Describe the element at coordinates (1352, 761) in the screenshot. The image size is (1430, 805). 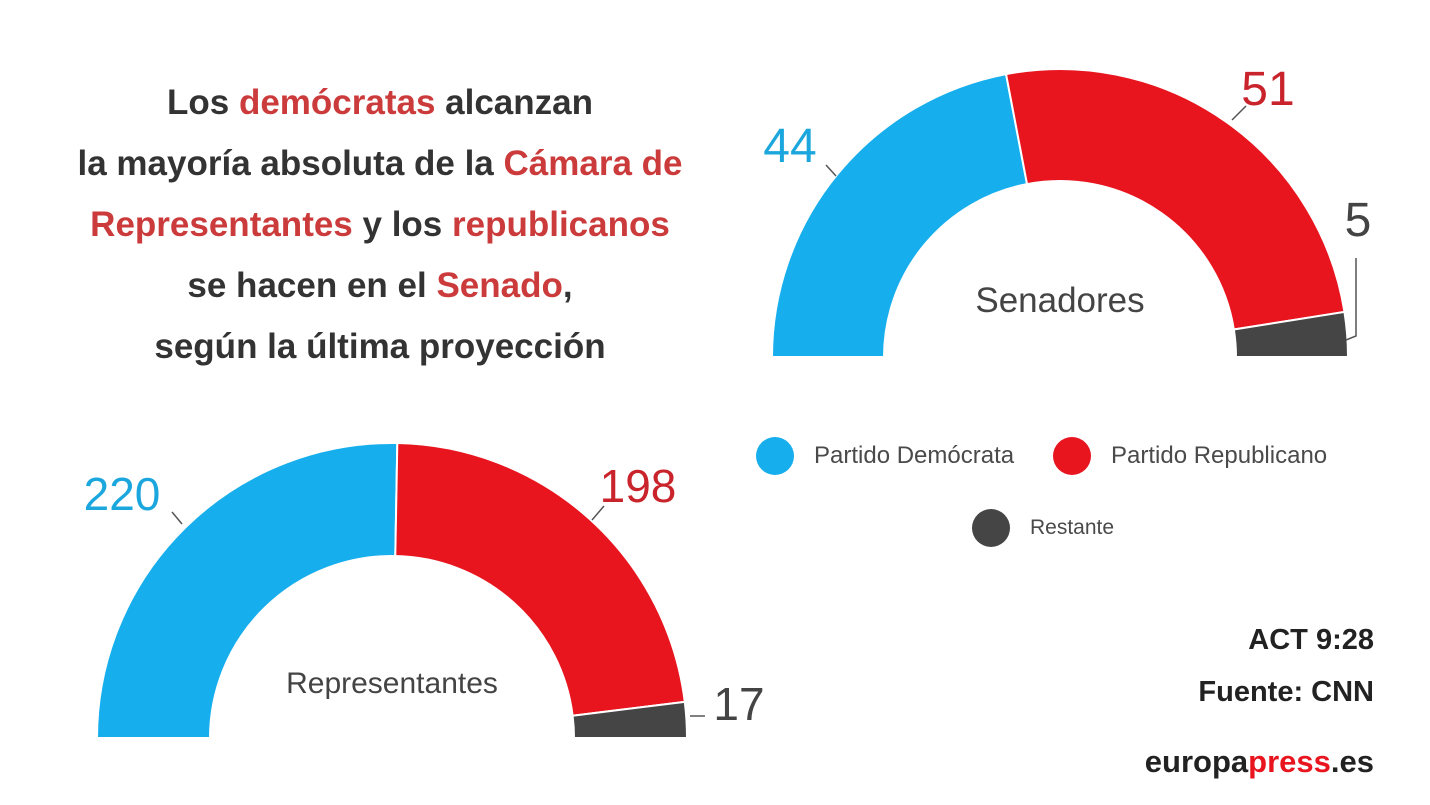
I see `brand-part-3: .es` at that location.